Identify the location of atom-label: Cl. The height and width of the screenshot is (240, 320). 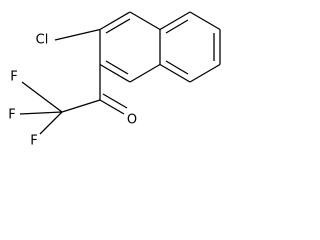
(42, 40).